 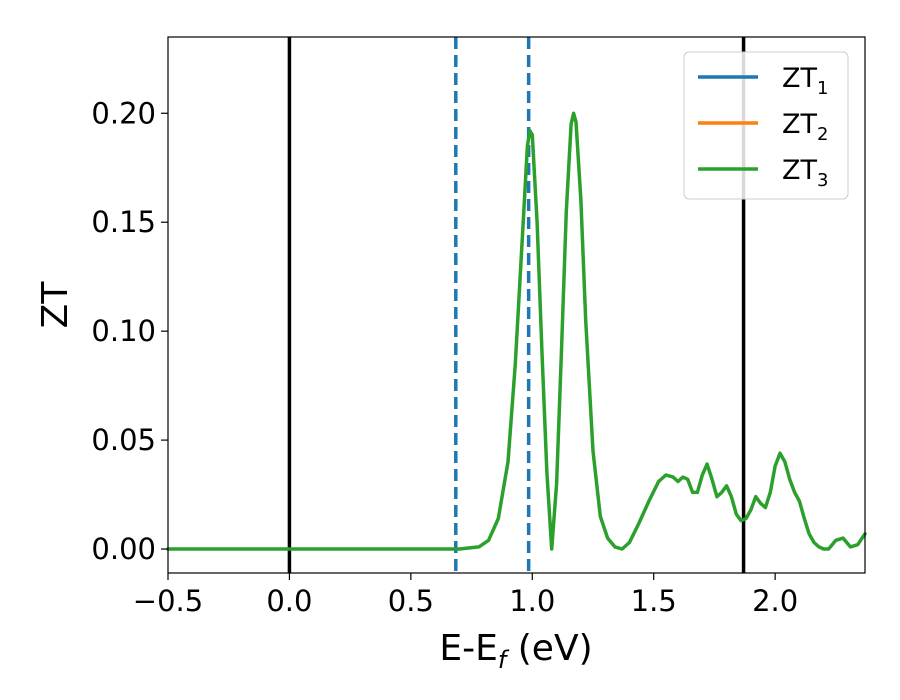 What do you see at coordinates (289, 601) in the screenshot?
I see `x-tick-label: 0.0` at bounding box center [289, 601].